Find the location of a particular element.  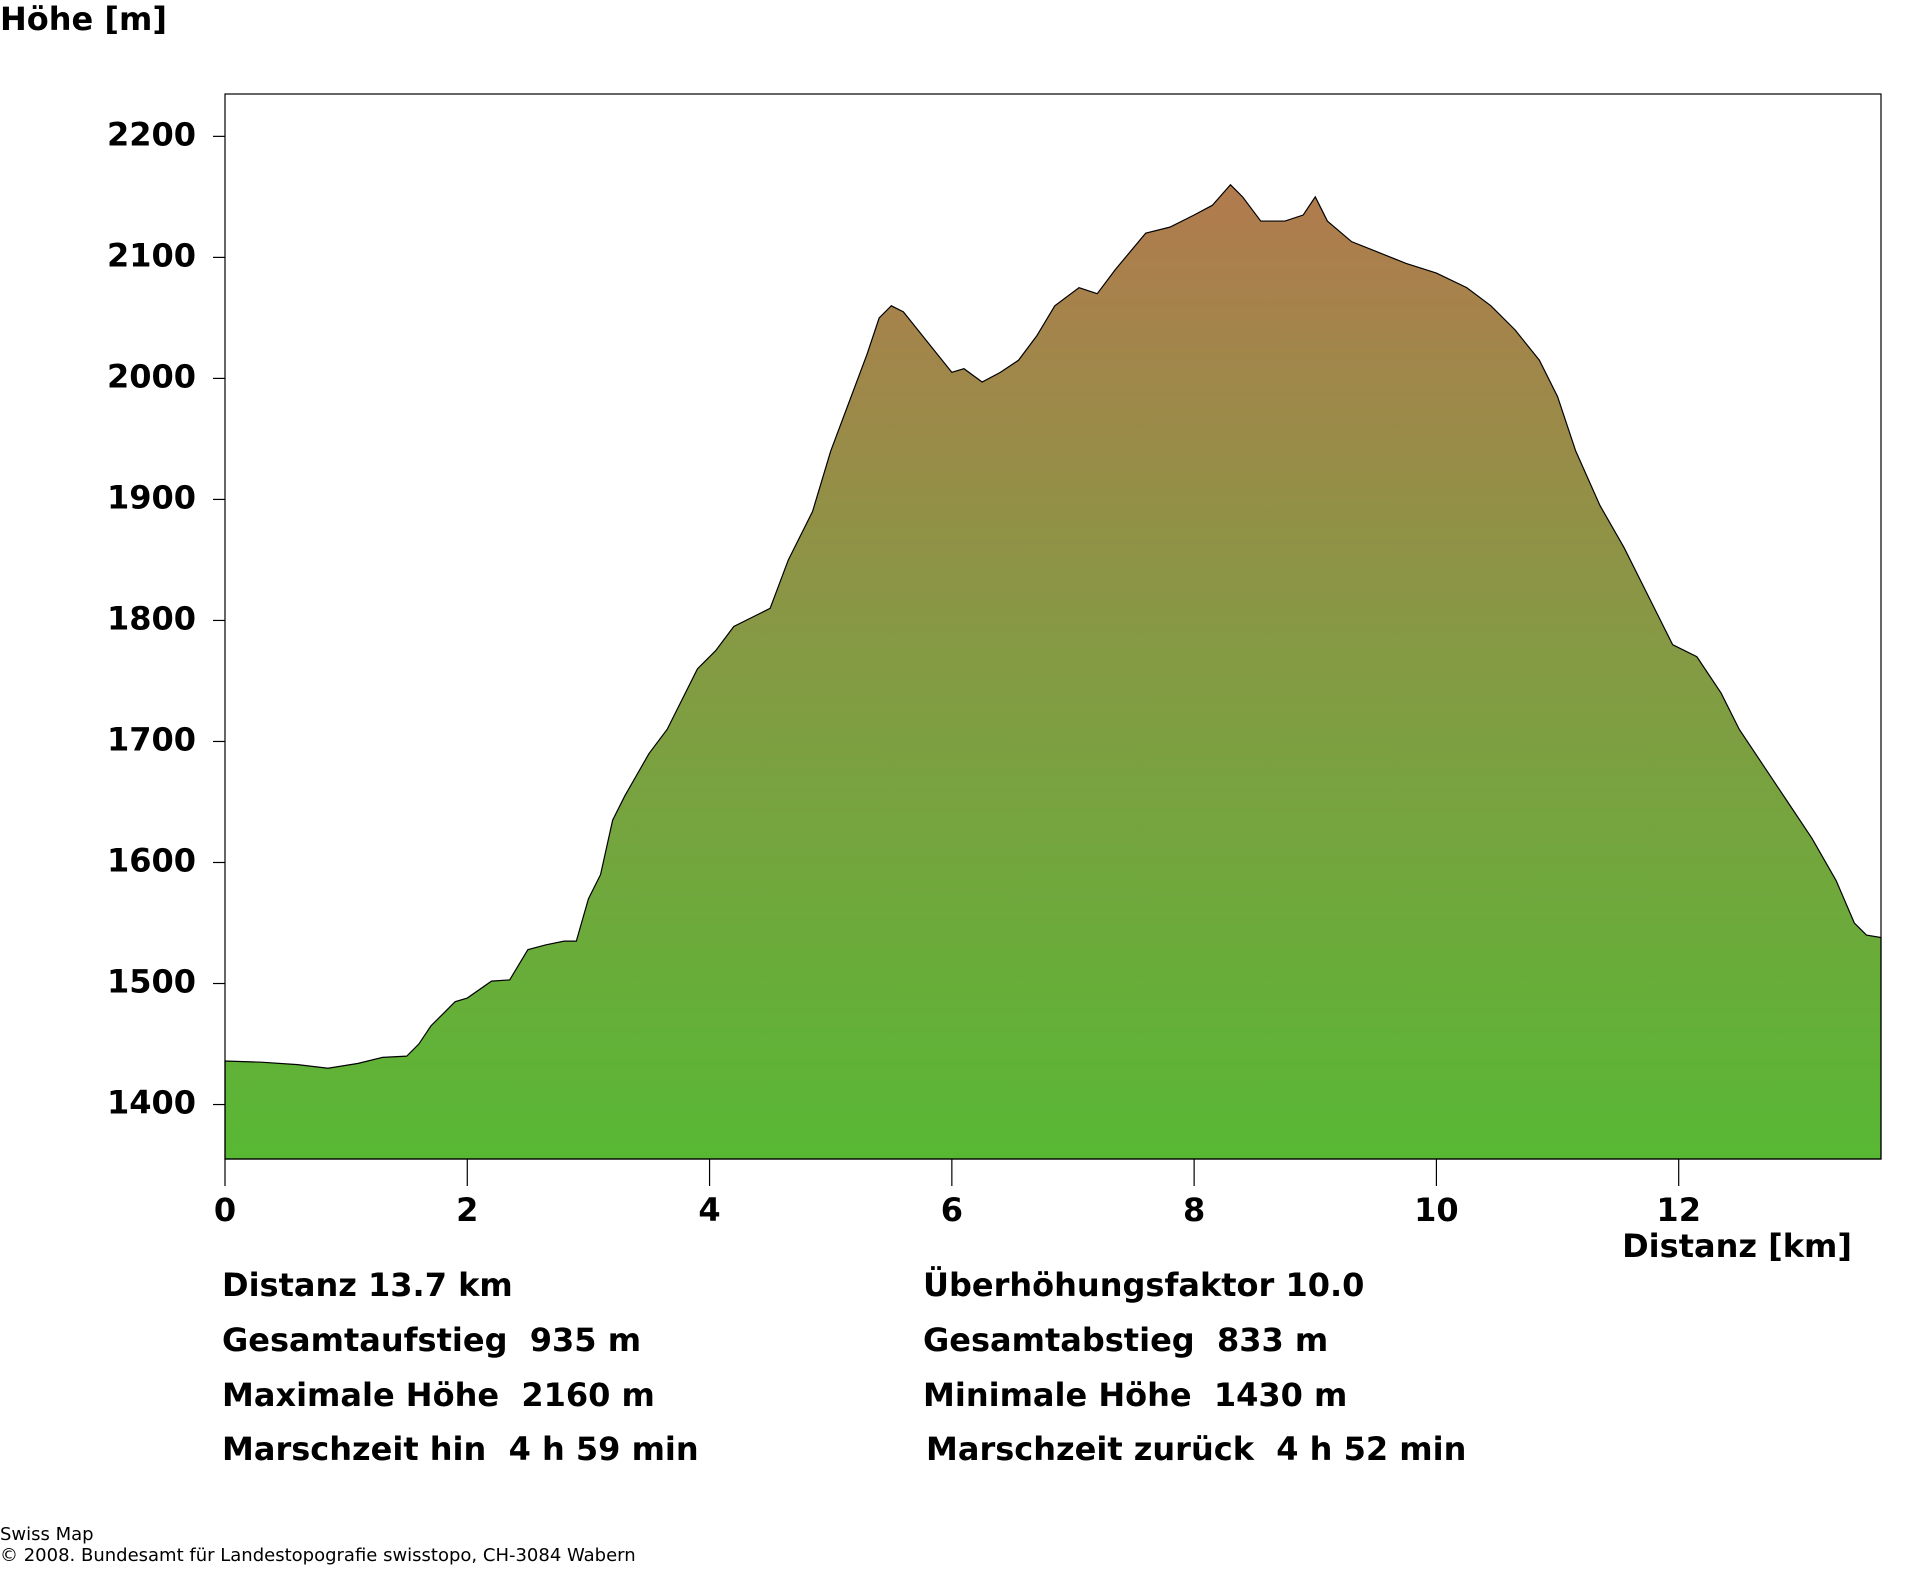

x-tick-label: 8 is located at coordinates (1194, 1210).